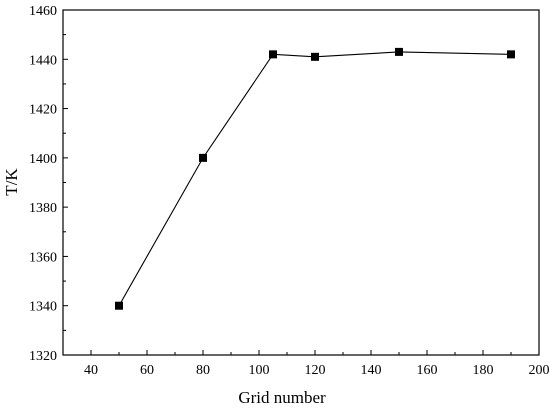 This screenshot has width=550, height=410. Describe the element at coordinates (43, 110) in the screenshot. I see `y-tick-label: 1420` at that location.